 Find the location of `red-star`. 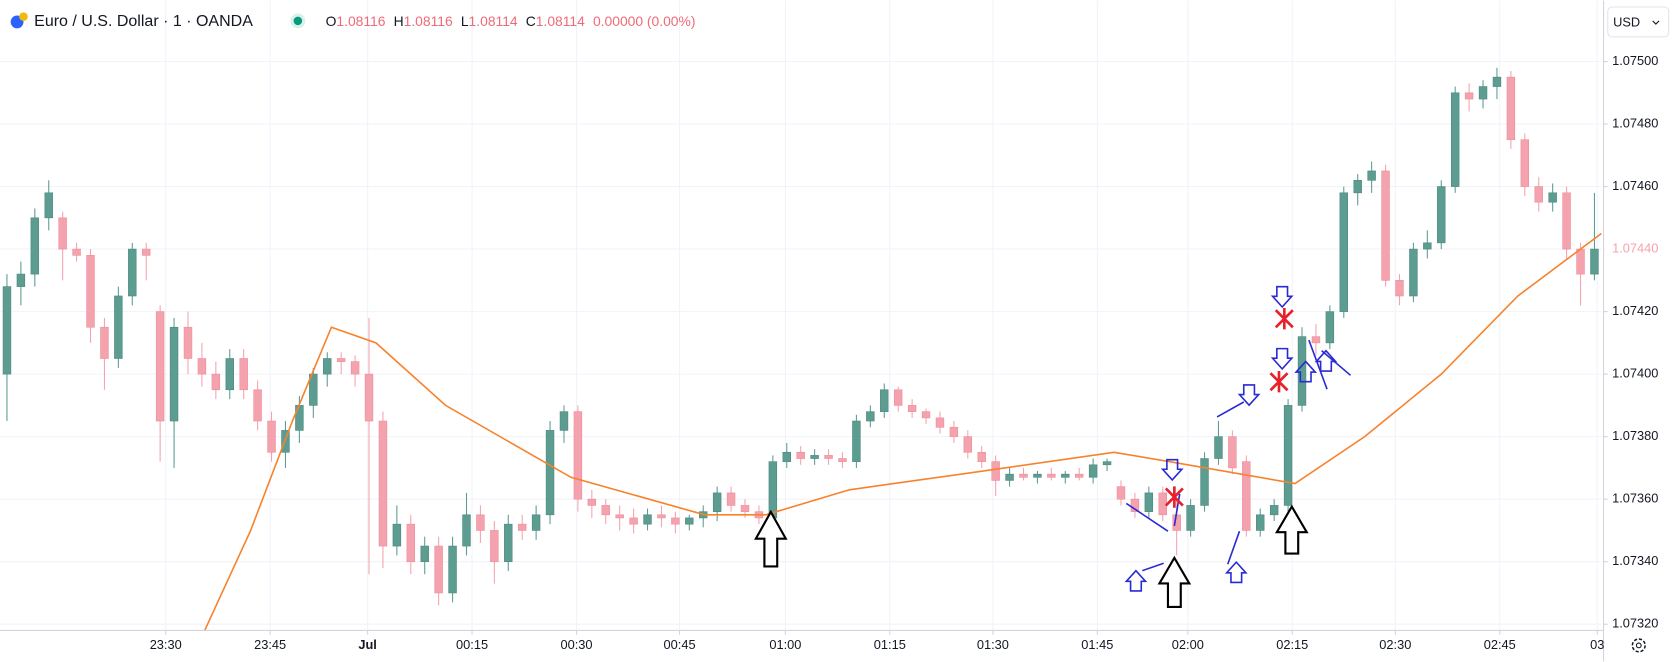

red-star is located at coordinates (1279, 382).